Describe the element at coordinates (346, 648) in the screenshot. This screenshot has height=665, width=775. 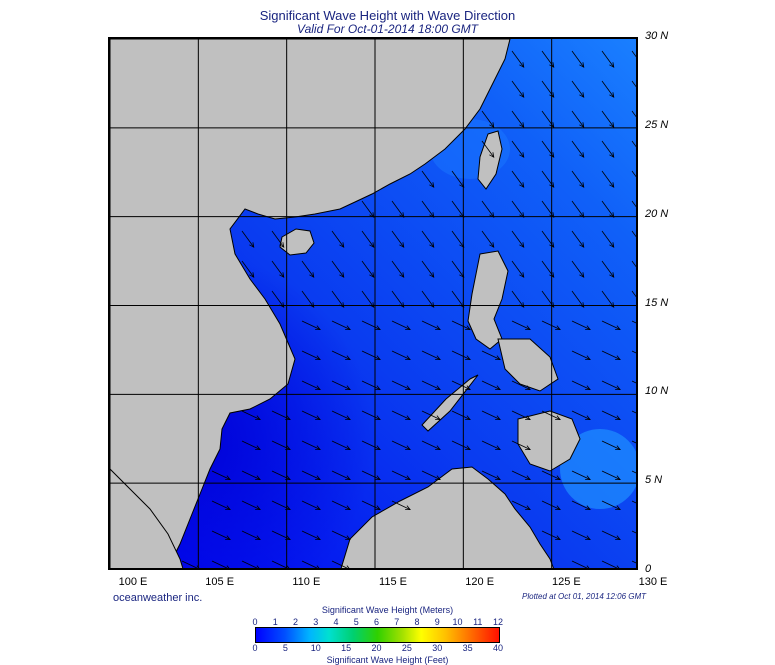
I see `legend-feet-tick: 15` at that location.